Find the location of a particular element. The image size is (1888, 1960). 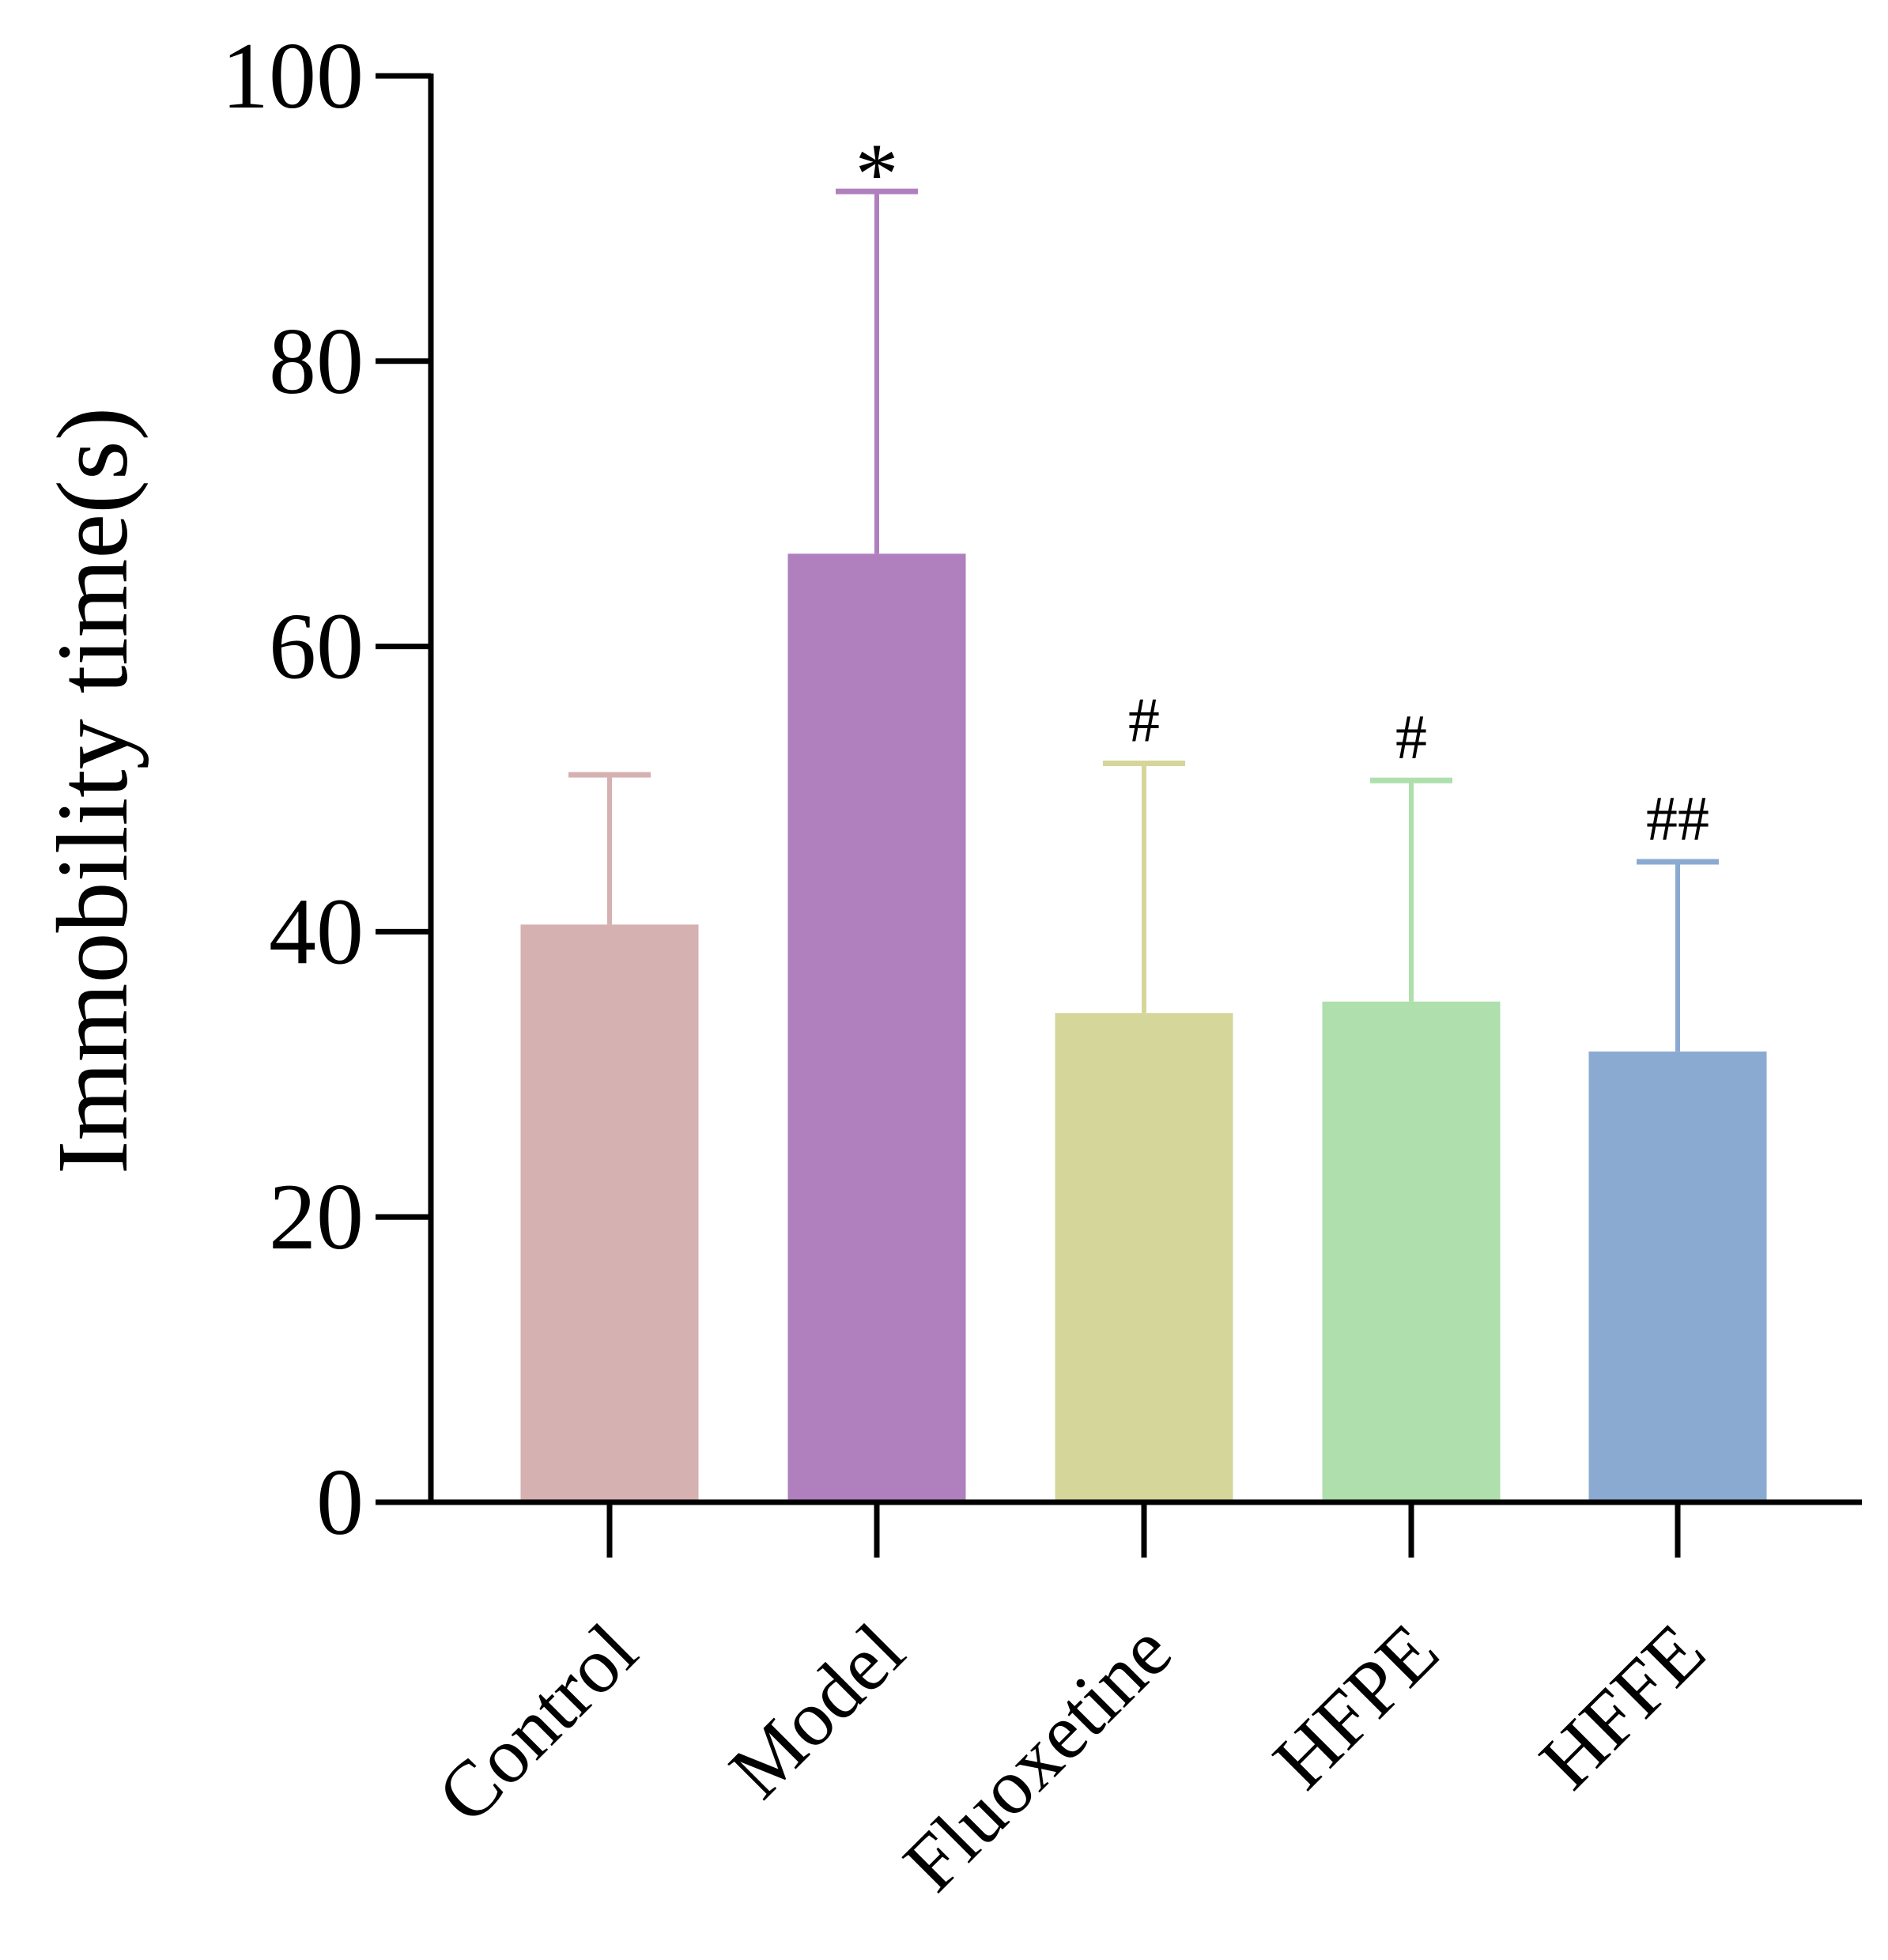

y-tick-label-80: 80 is located at coordinates (316, 361).